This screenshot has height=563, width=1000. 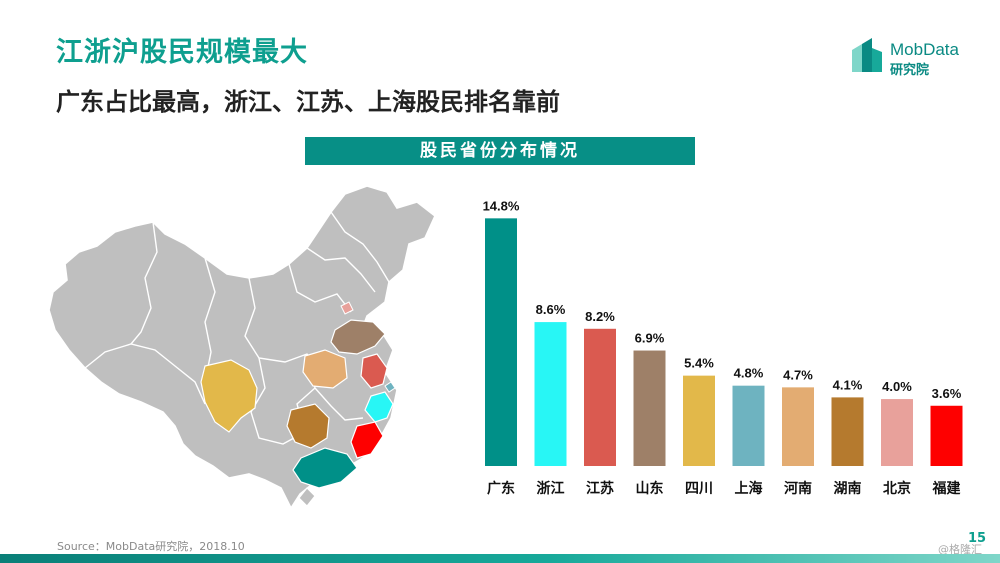 I want to click on bar-江苏, so click(x=600, y=397).